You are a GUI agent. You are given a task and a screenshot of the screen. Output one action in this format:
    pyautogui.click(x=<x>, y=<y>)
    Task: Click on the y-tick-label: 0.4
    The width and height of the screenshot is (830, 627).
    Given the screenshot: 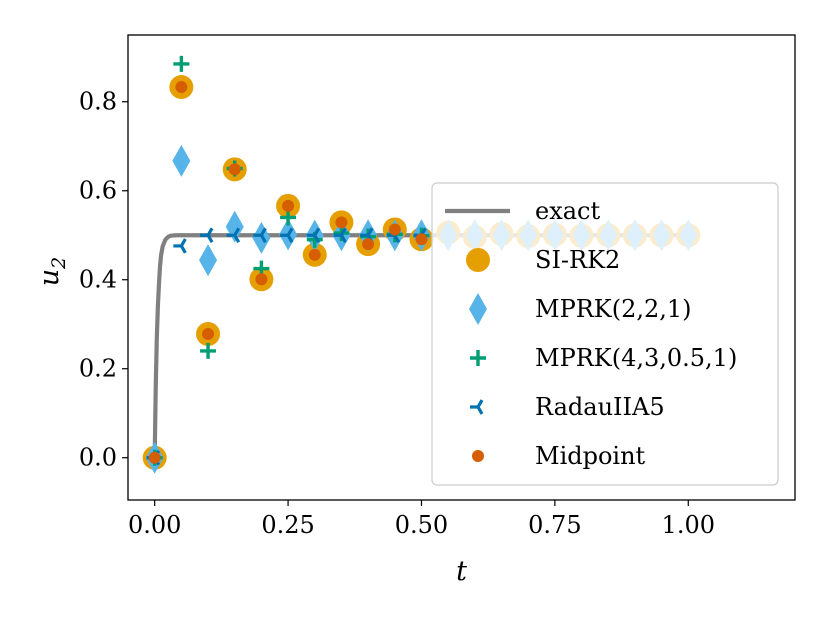 What is the action you would take?
    pyautogui.click(x=98, y=280)
    